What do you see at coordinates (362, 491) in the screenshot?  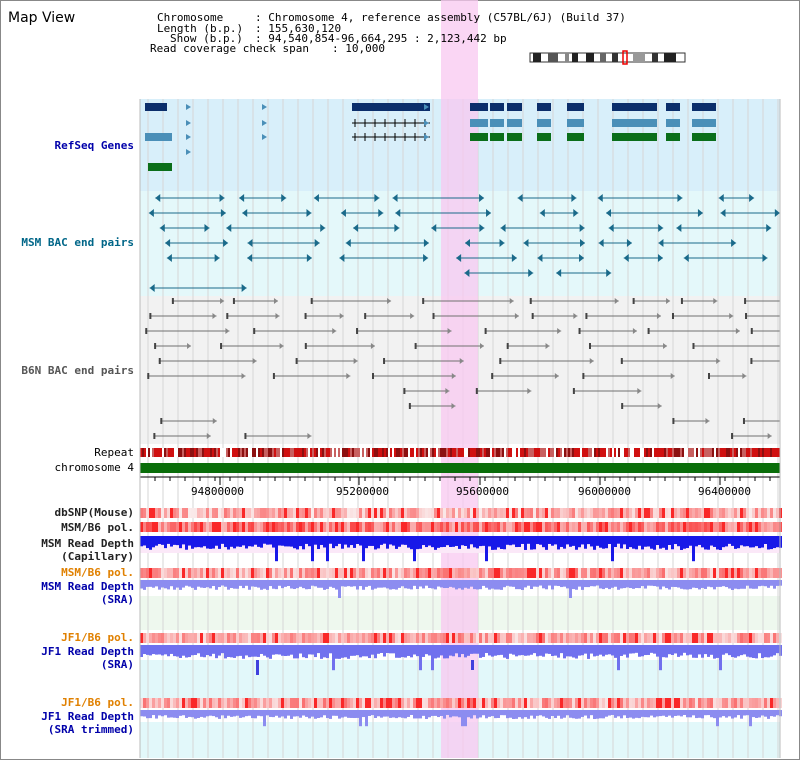 I see `axis-tick-label: 95200000` at bounding box center [362, 491].